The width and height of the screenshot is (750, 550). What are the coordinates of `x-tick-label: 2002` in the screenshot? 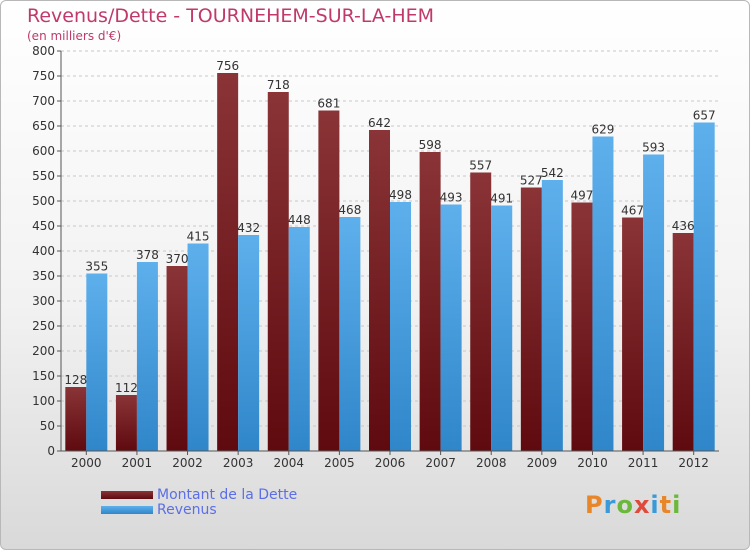 It's located at (187, 463).